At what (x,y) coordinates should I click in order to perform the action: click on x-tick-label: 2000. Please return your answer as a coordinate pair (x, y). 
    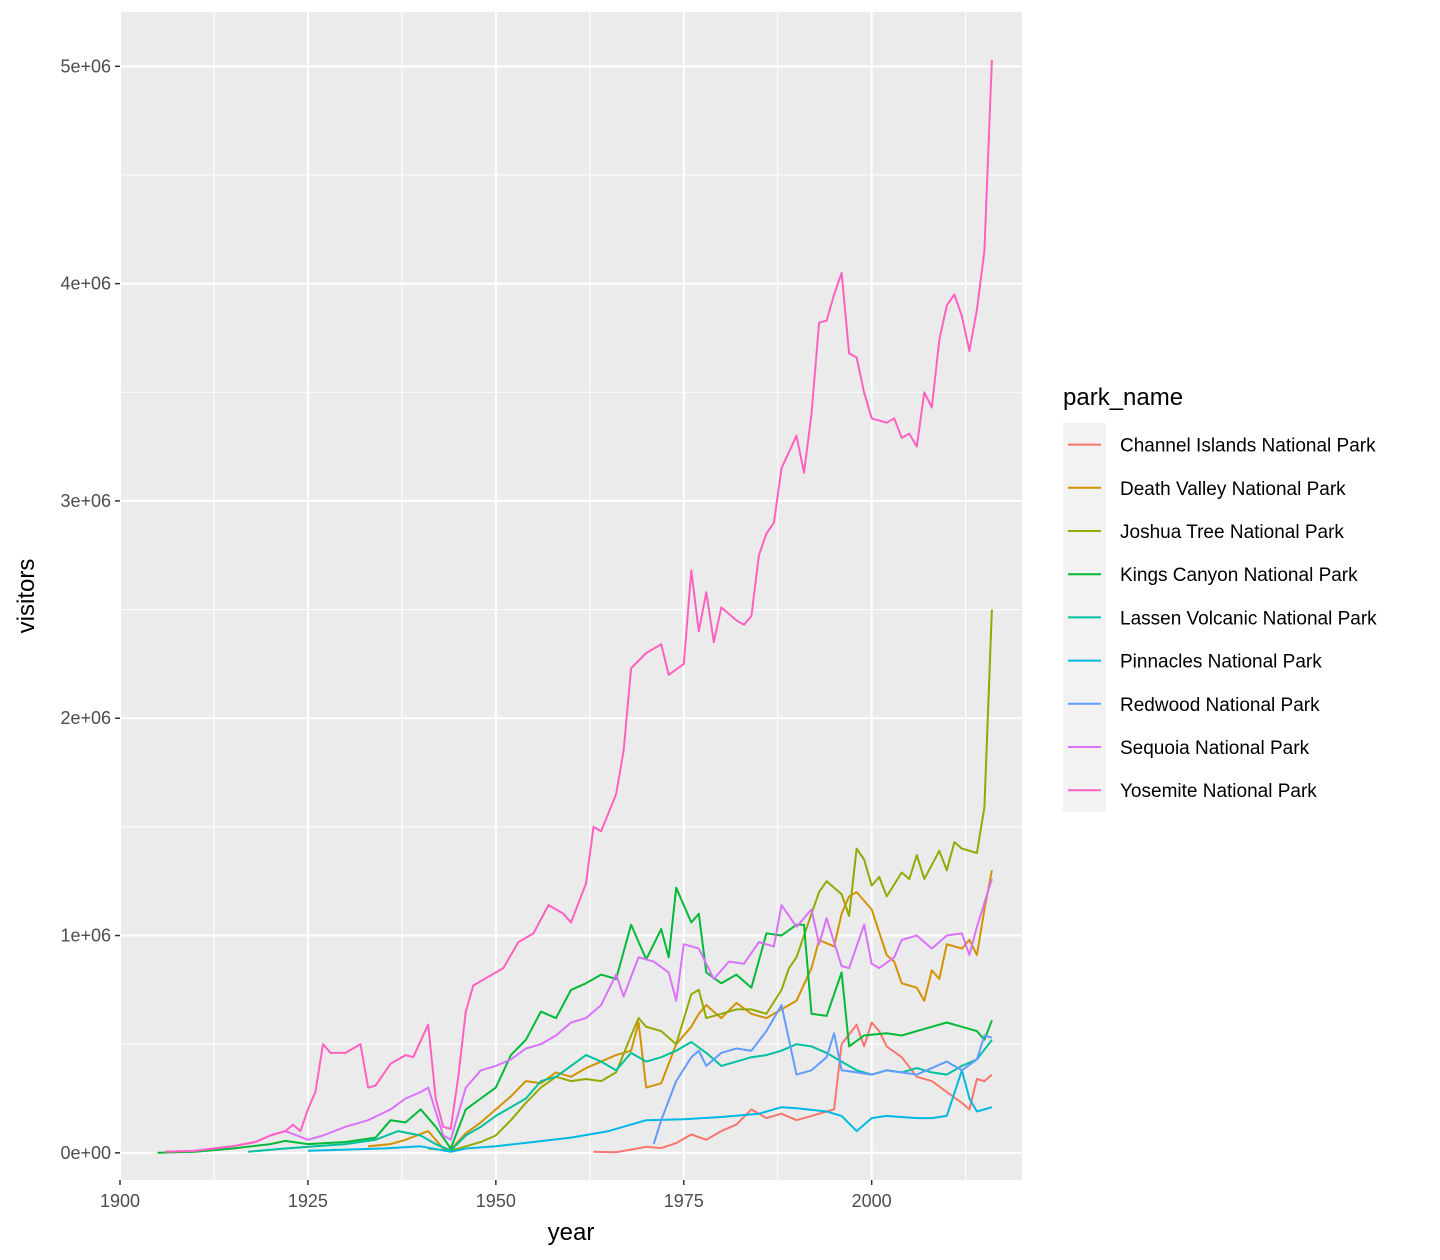
    Looking at the image, I should click on (872, 1201).